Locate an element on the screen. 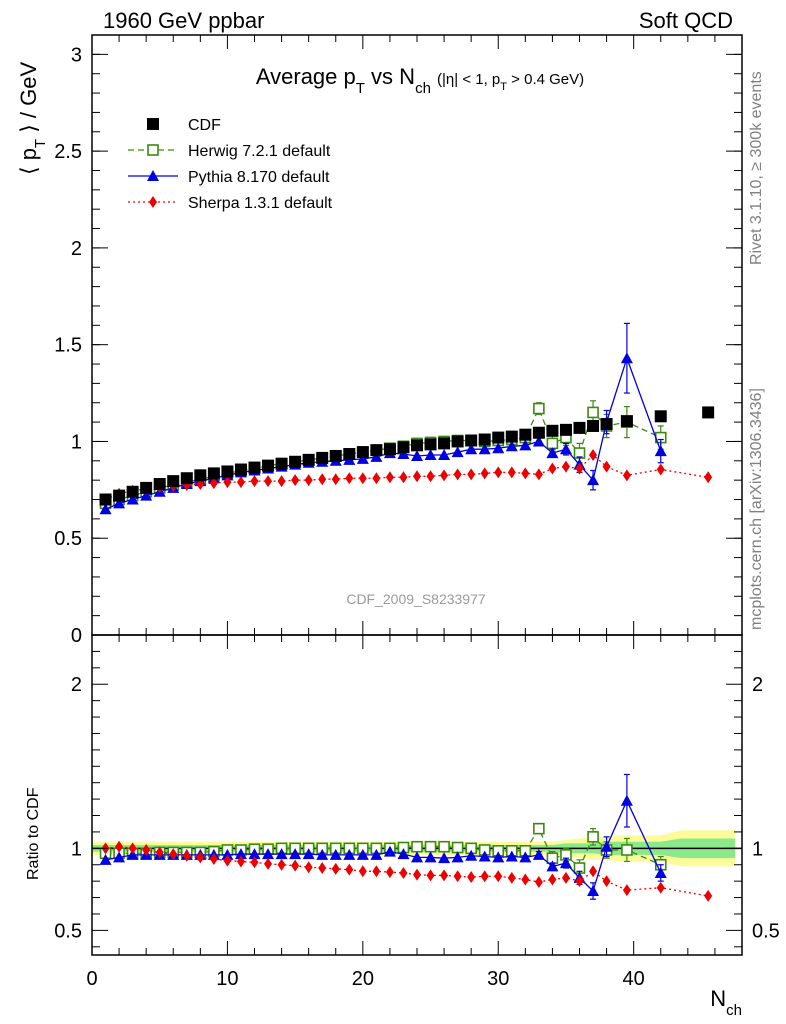 The height and width of the screenshot is (1024, 786). mcplots-label: mcplots.cern.ch [arXiv:1306.3436] is located at coordinates (756, 509).